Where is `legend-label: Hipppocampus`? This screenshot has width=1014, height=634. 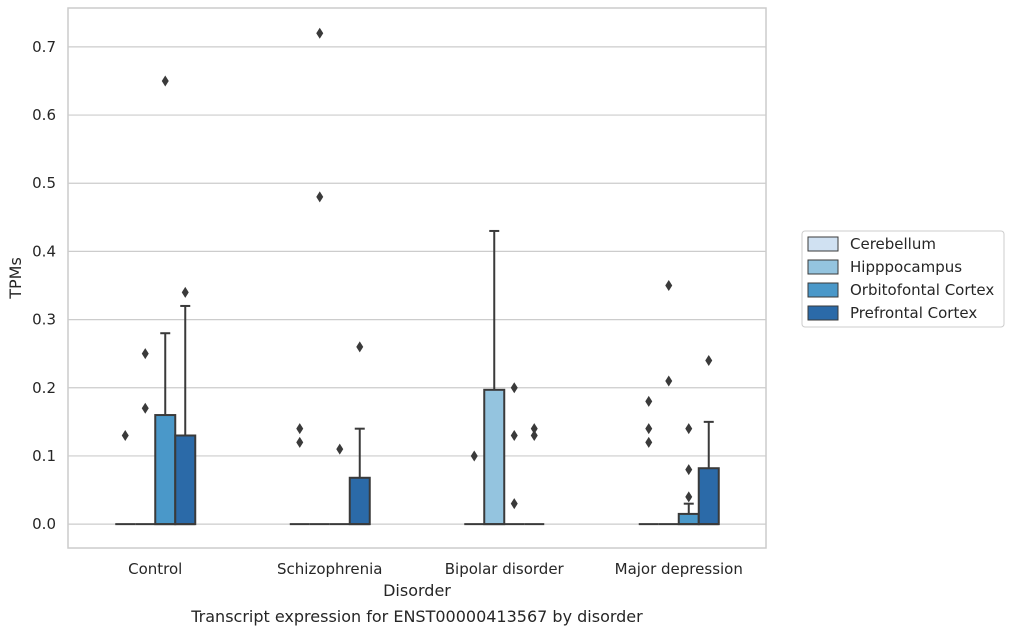
legend-label: Hipppocampus is located at coordinates (906, 267).